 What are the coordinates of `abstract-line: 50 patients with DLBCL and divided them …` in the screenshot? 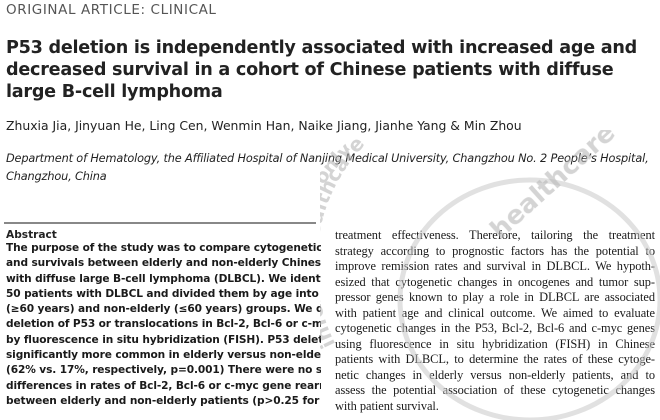 It's located at (163, 293).